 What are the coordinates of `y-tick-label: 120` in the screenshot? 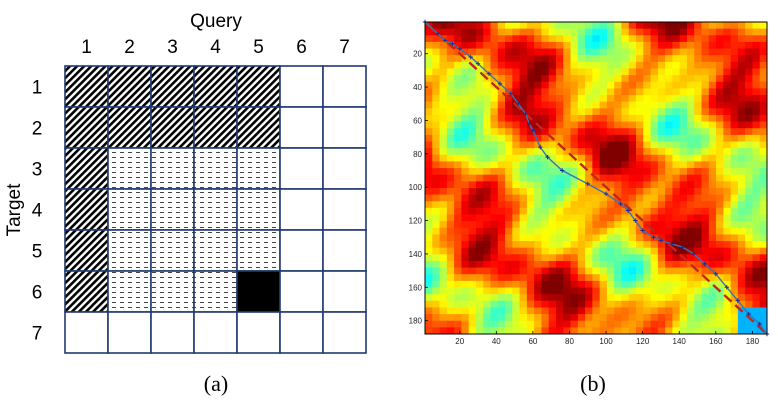 It's located at (416, 221).